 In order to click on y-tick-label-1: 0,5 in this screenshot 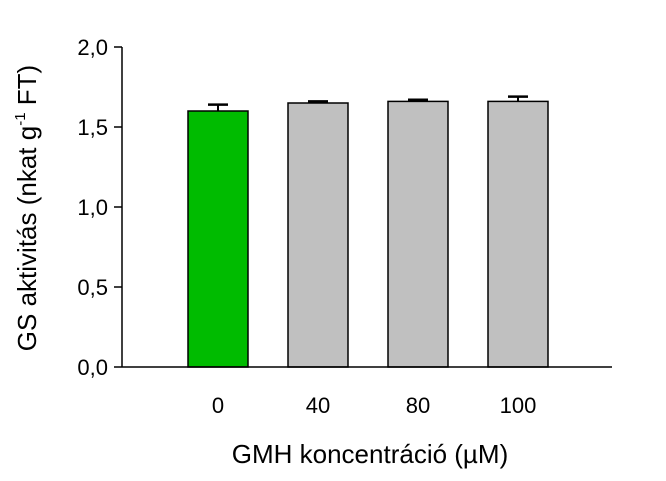, I will do `click(92, 287)`.